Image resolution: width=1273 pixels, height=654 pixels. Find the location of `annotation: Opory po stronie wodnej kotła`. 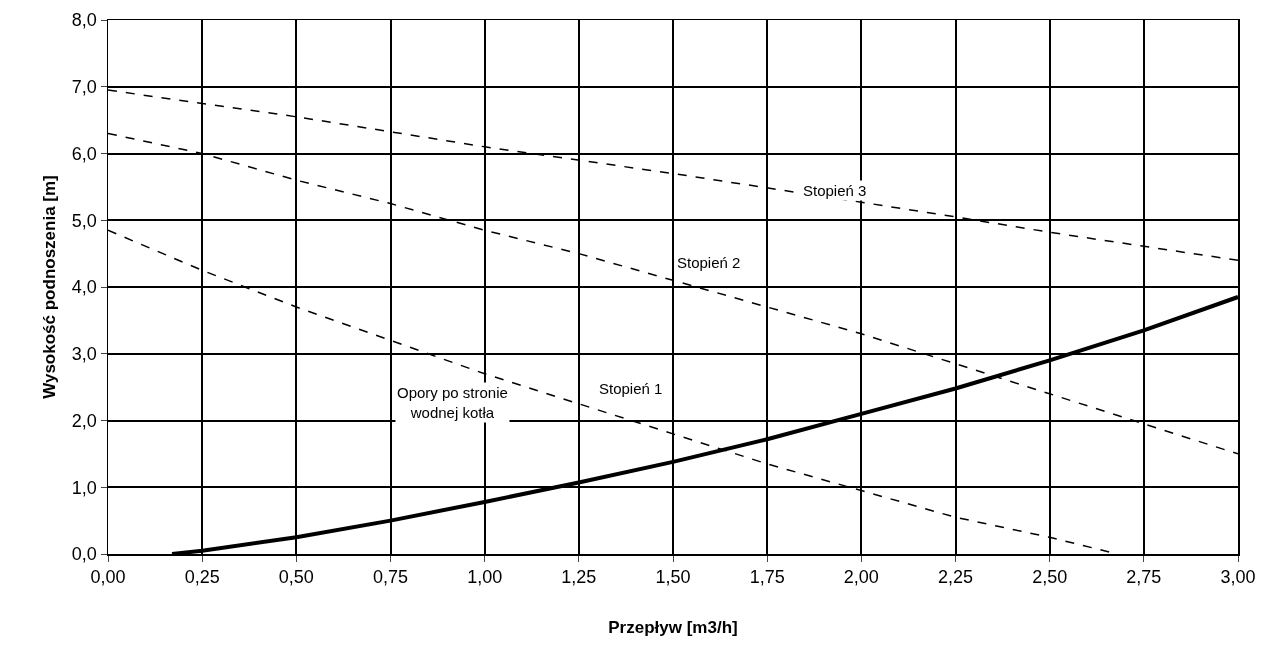

annotation: Opory po stronie wodnej kotła is located at coordinates (452, 402).